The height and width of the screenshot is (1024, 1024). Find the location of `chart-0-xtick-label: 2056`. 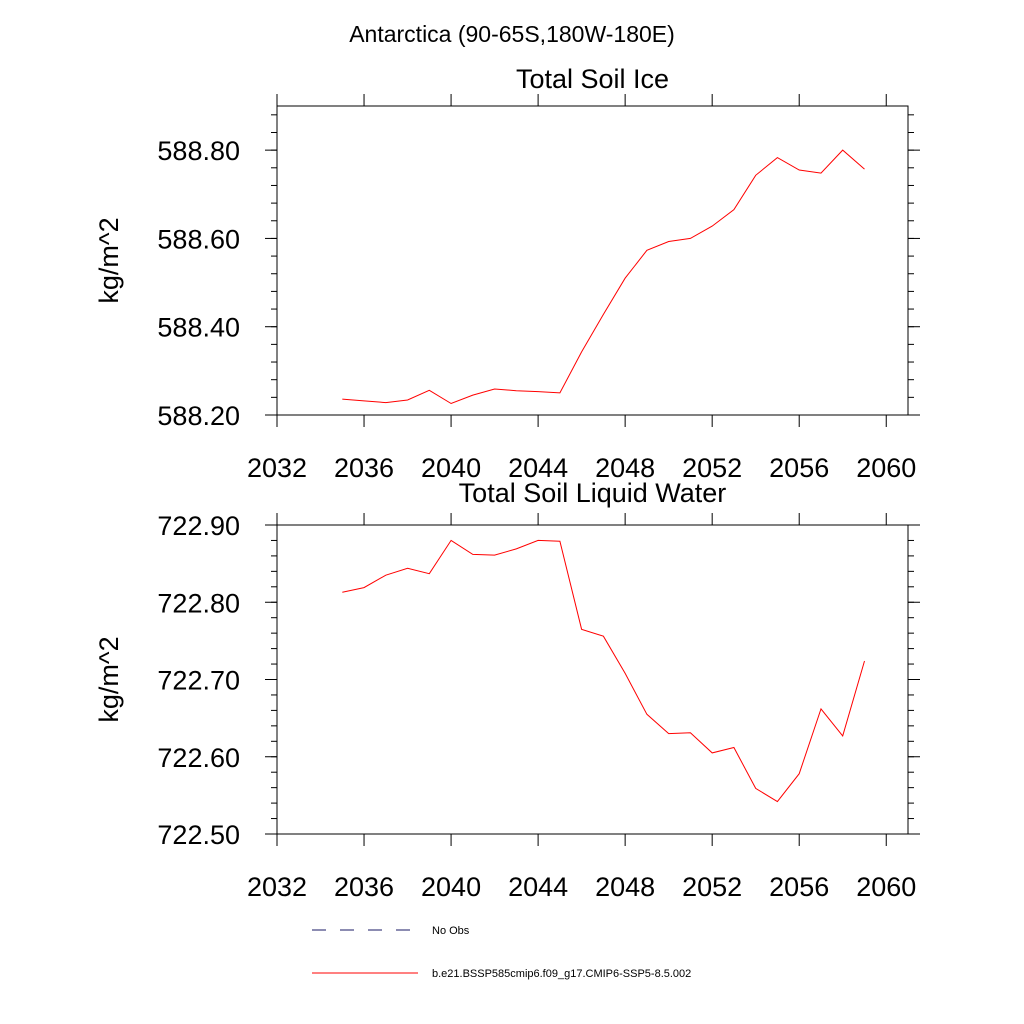

chart-0-xtick-label: 2056 is located at coordinates (799, 468).